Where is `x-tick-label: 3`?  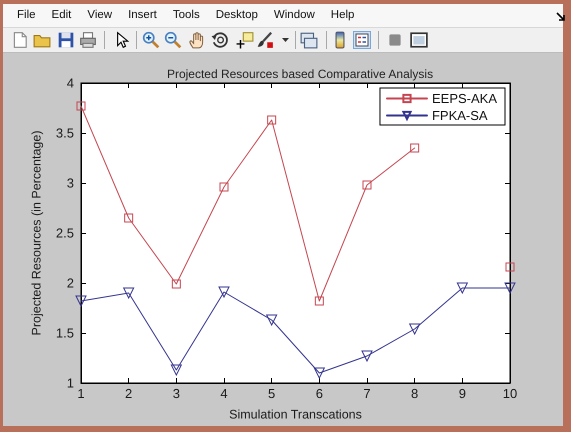 x-tick-label: 3 is located at coordinates (176, 393).